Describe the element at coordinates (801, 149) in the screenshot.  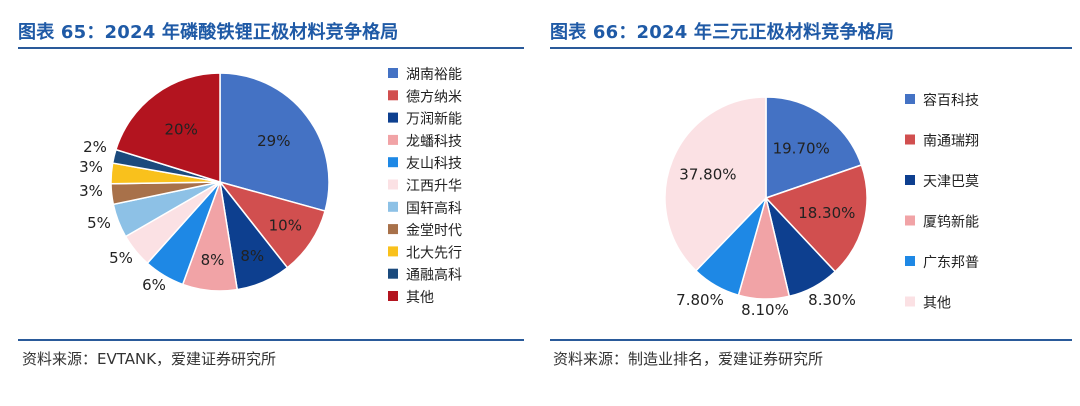
I see `data-label: 19.70%` at that location.